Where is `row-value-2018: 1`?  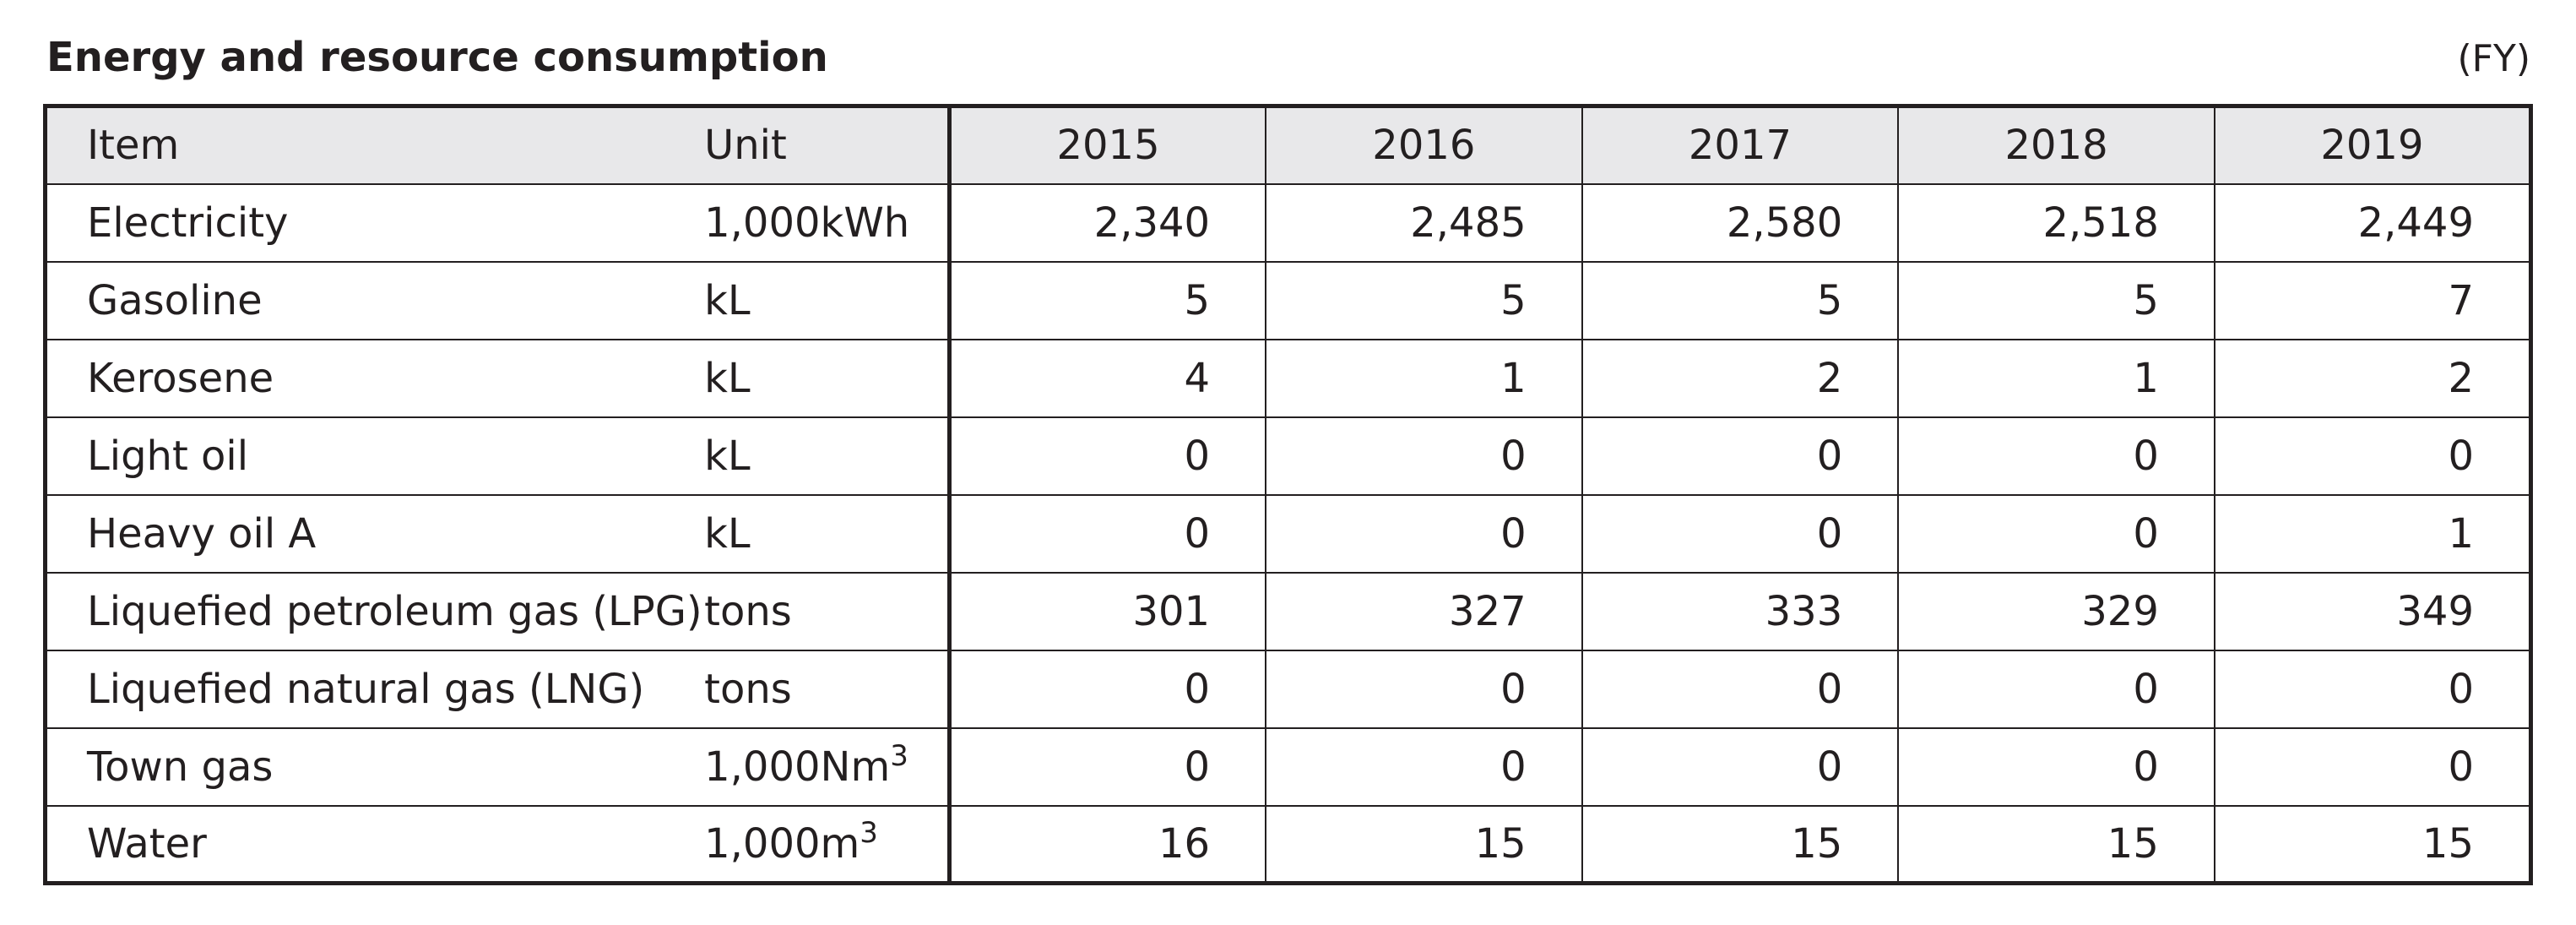 row-value-2018: 1 is located at coordinates (2056, 377).